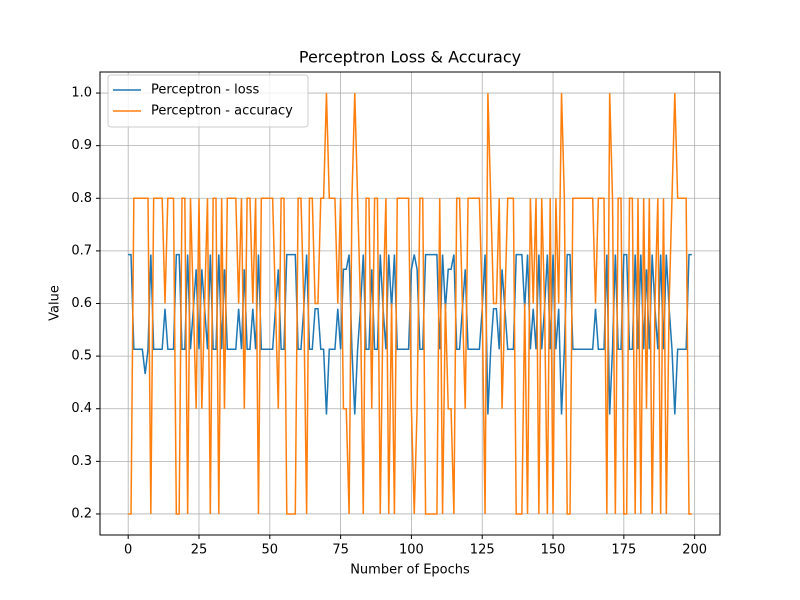 This screenshot has height=600, width=800. Describe the element at coordinates (128, 550) in the screenshot. I see `x-tick-label: 0` at that location.